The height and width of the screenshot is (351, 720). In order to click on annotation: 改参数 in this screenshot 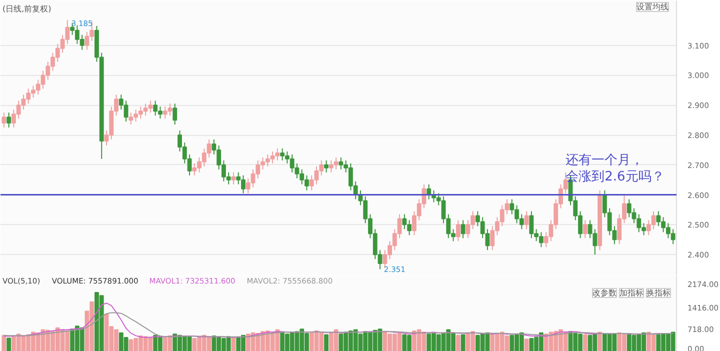, I will do `click(604, 293)`.